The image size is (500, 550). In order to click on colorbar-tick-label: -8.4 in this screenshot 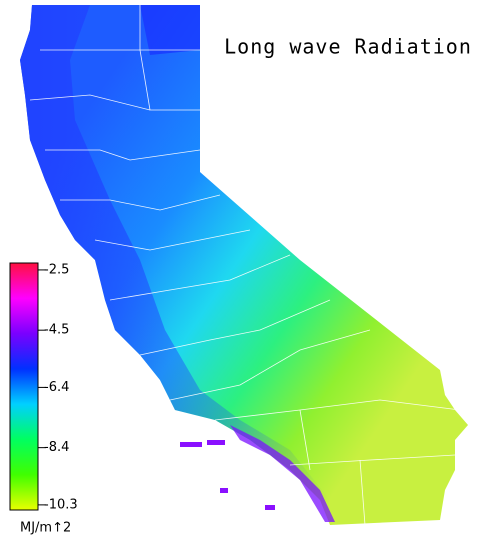, I will do `click(56, 447)`.